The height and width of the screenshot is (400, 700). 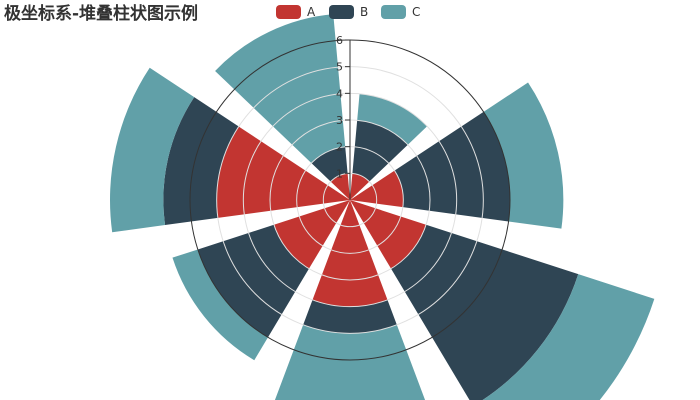 I want to click on legend-label-C: C, so click(x=416, y=12).